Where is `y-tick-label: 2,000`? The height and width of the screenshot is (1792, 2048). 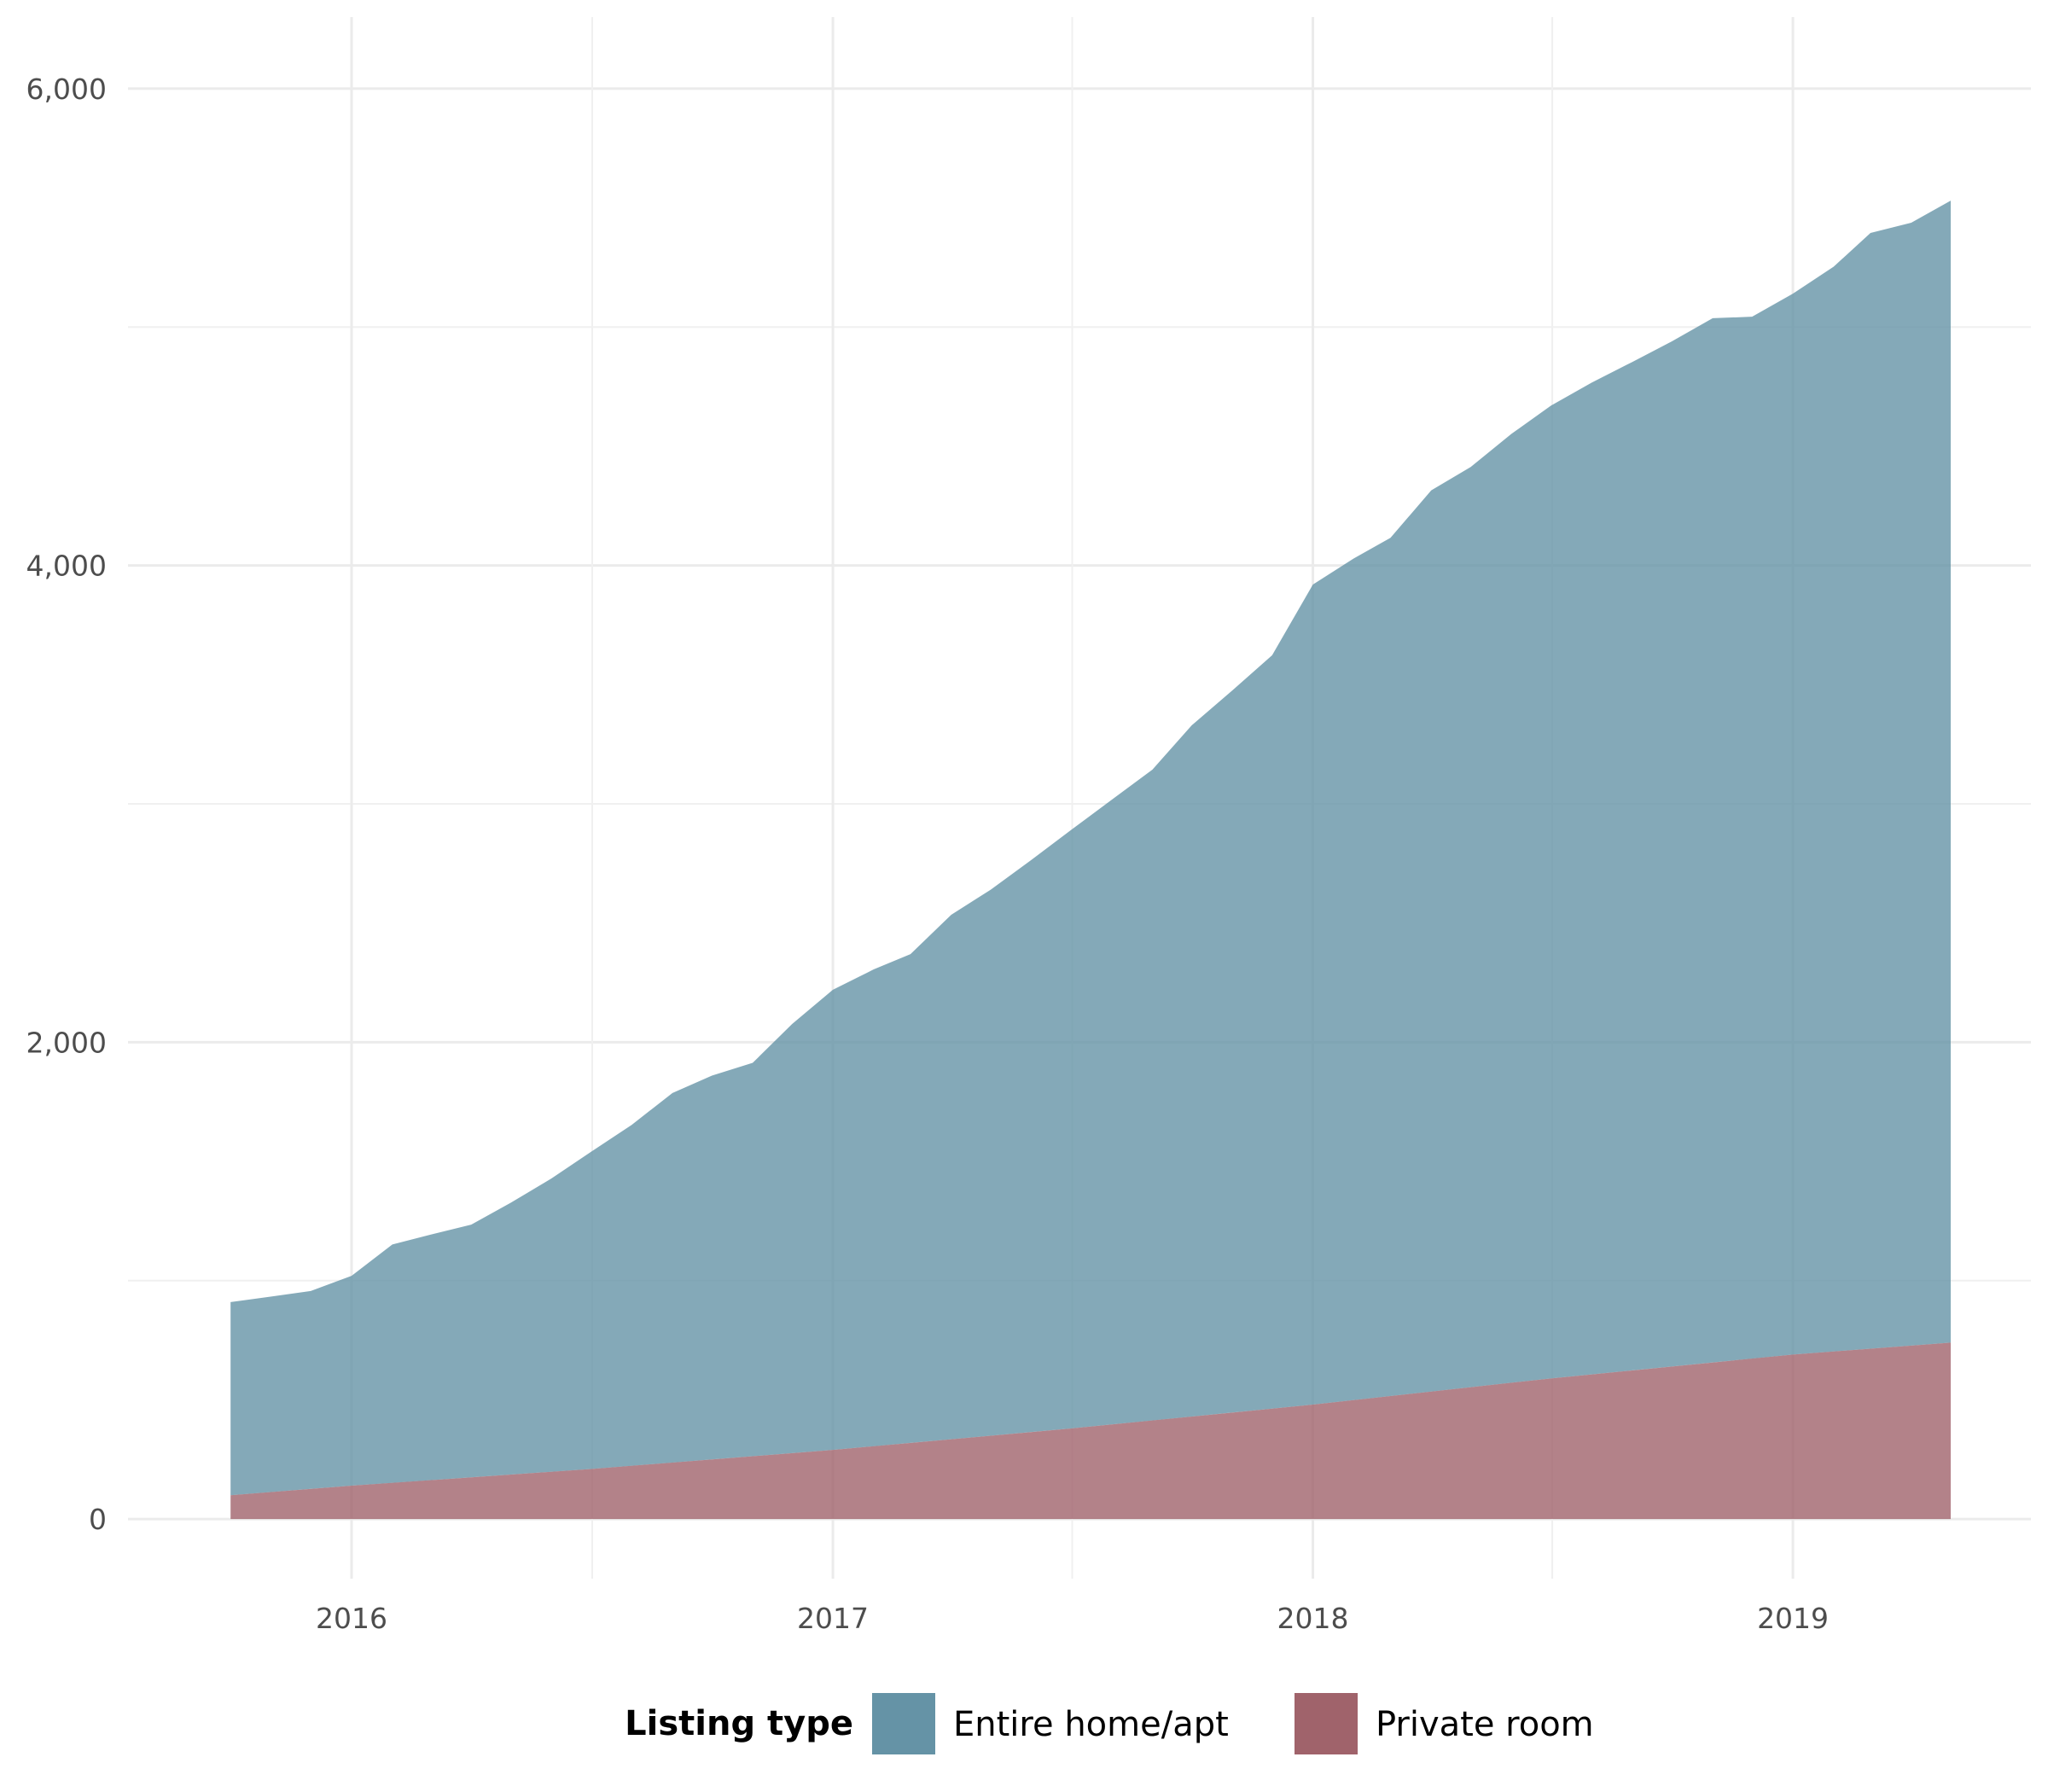 y-tick-label: 2,000 is located at coordinates (66, 1042).